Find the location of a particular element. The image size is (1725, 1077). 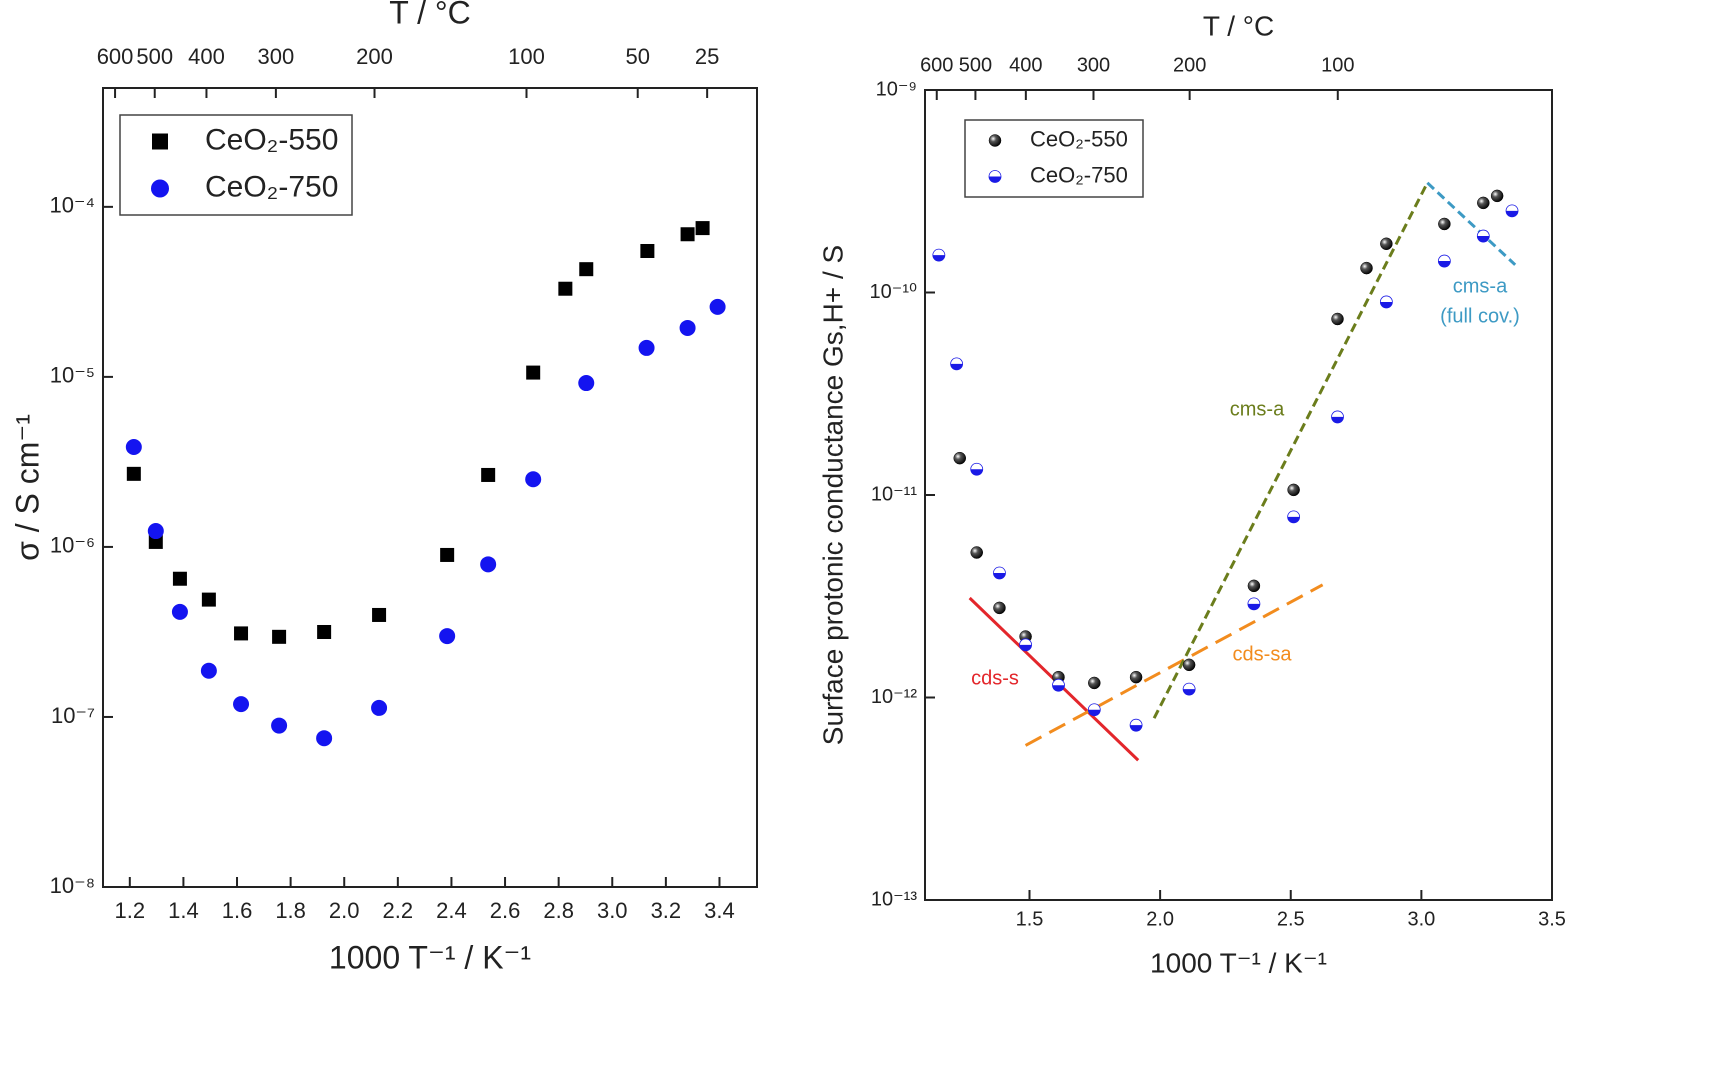

x2-tick-label: 400 is located at coordinates (1025, 65).